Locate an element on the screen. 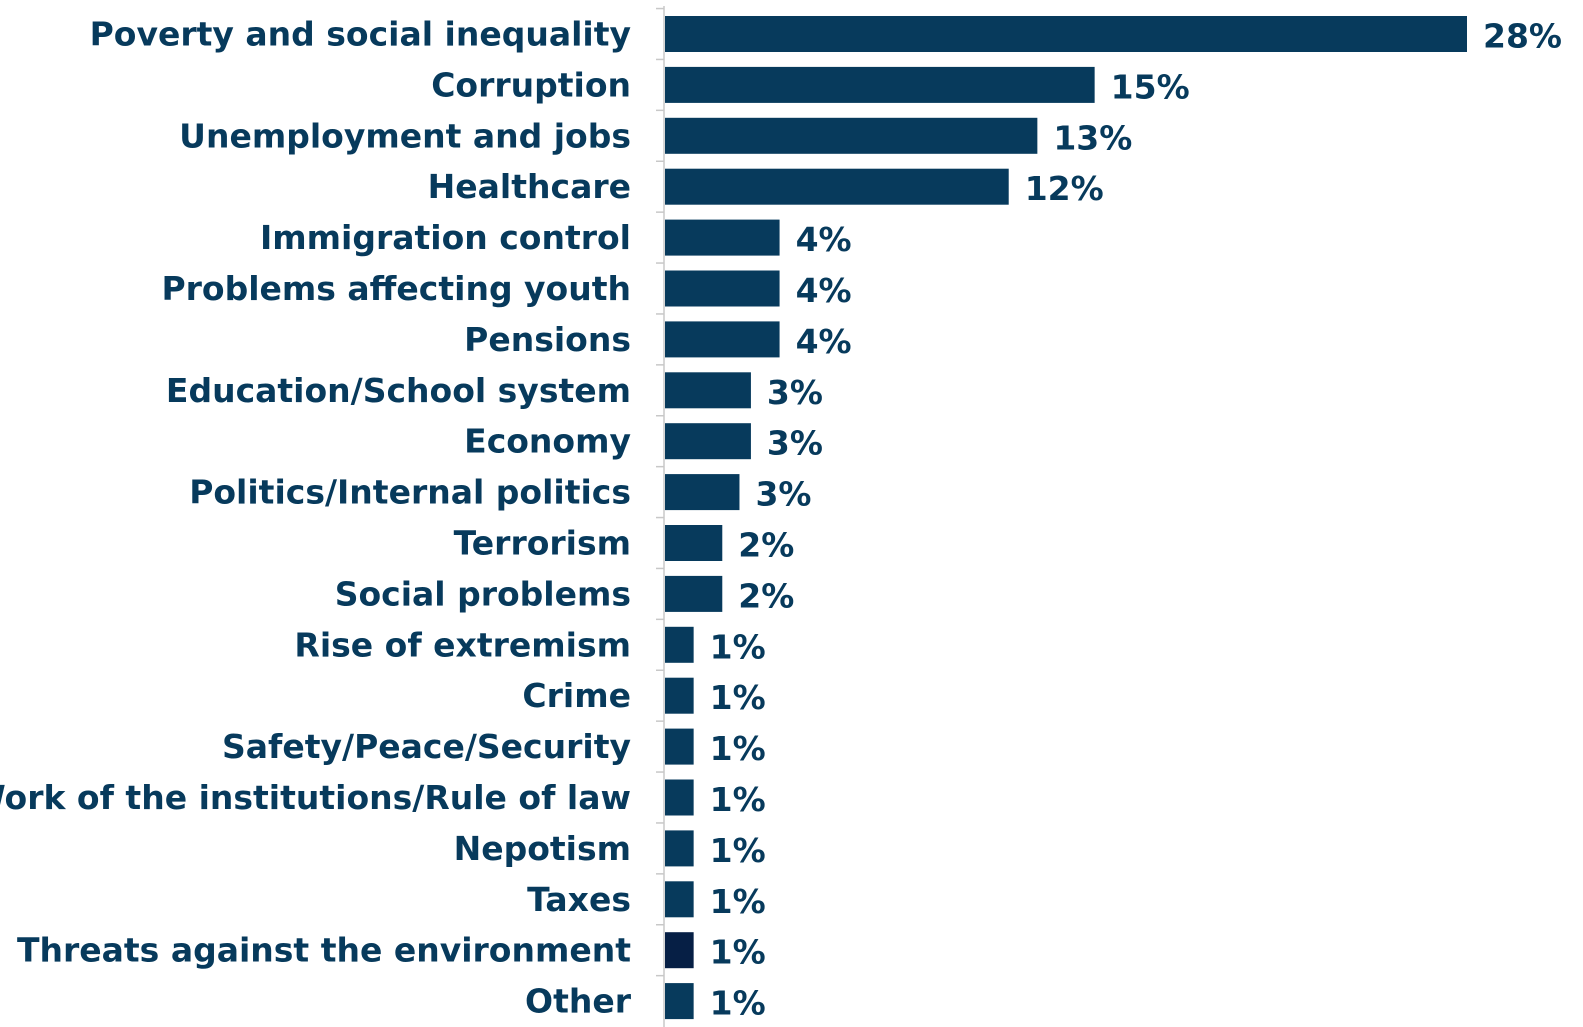 The width and height of the screenshot is (1583, 1027). category-label: Crime is located at coordinates (576, 695).